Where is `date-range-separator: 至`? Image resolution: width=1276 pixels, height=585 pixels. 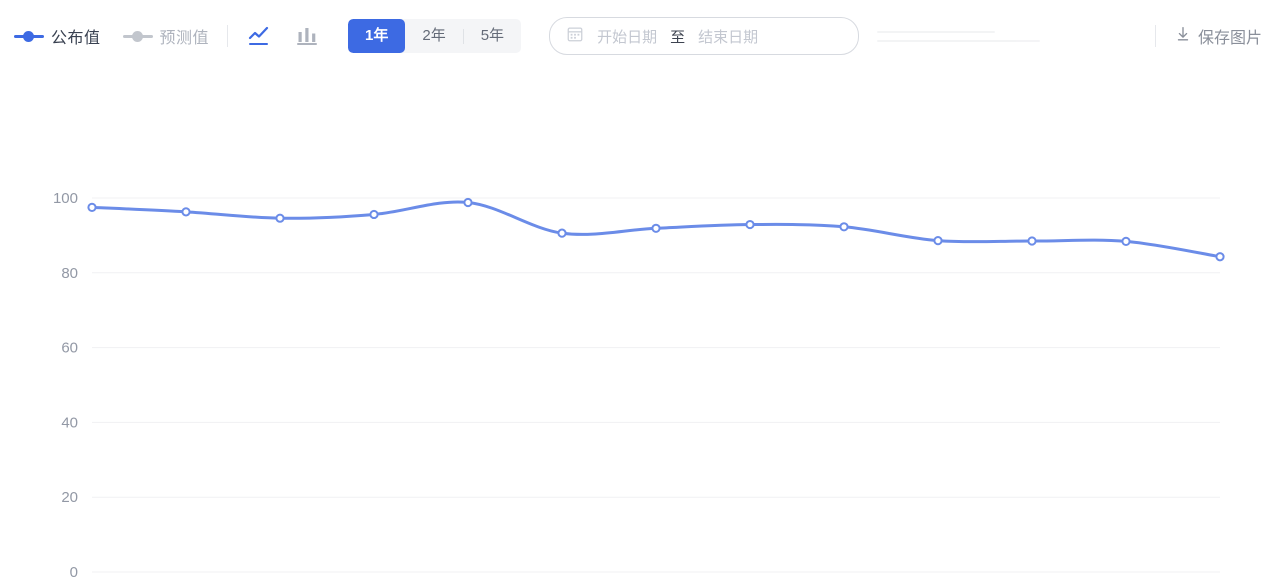
date-range-separator: 至 is located at coordinates (678, 37).